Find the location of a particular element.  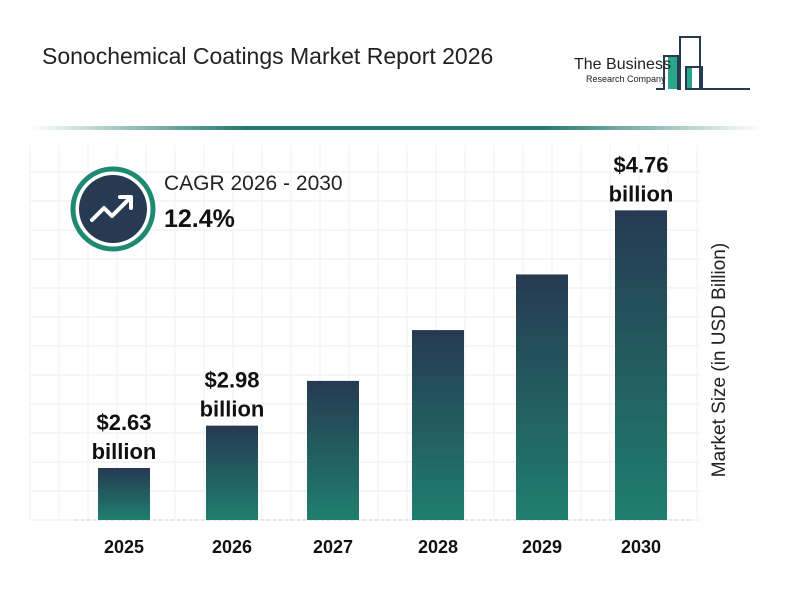

divider is located at coordinates (395, 128).